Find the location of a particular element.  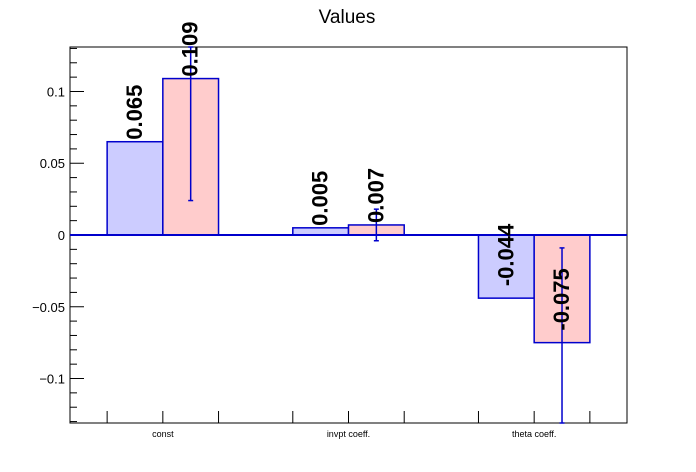

data-label: -0.075 is located at coordinates (561, 299).